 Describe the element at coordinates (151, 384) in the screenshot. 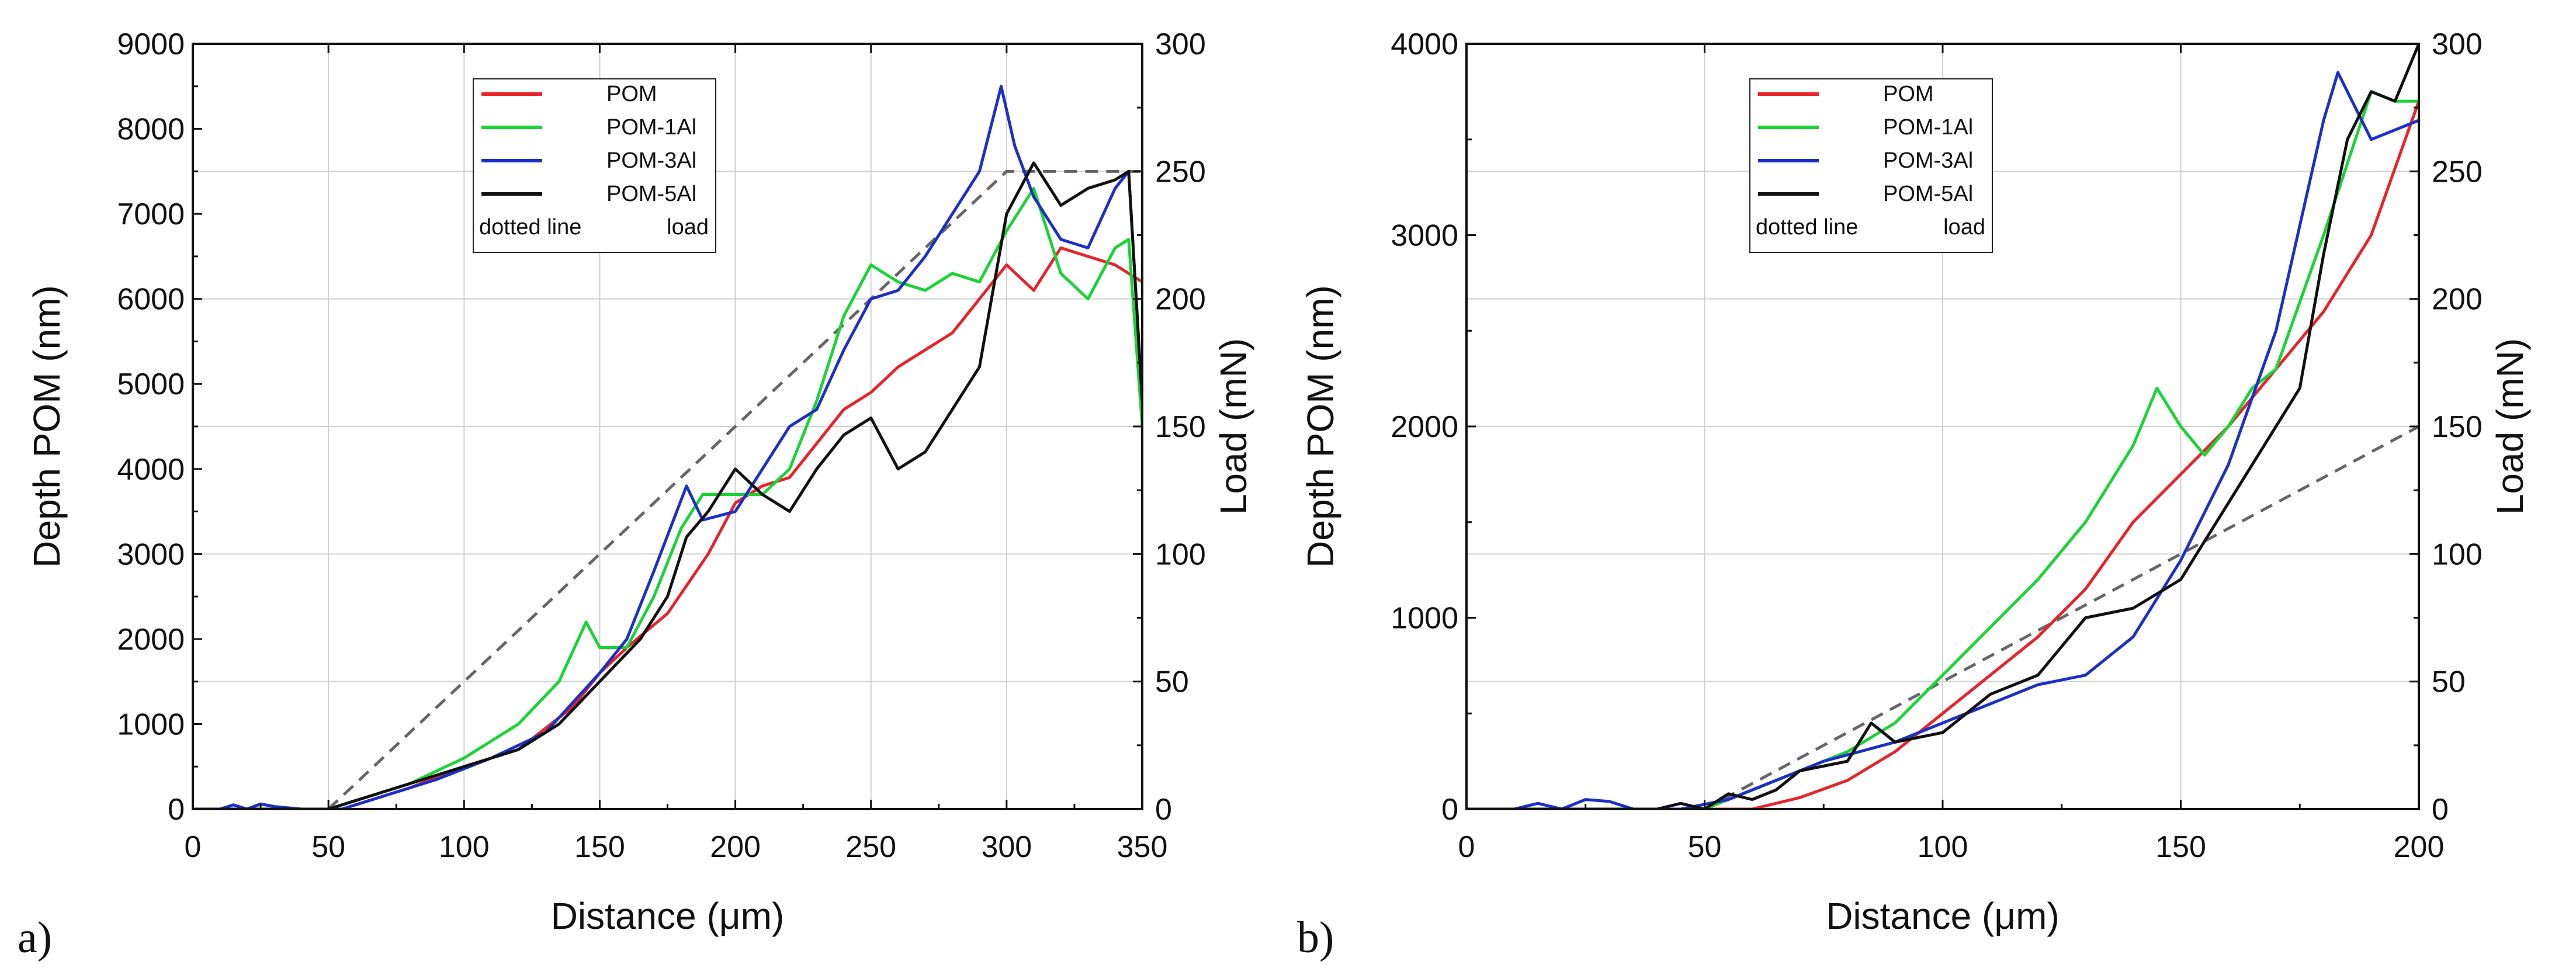

I see `y-tick-label: 5000` at that location.